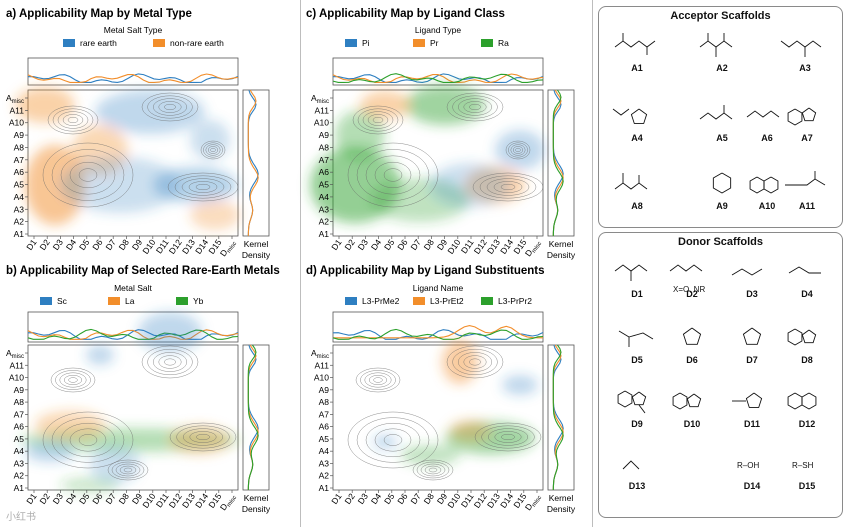  Describe the element at coordinates (692, 294) in the screenshot. I see `scaffold-label: D2` at that location.